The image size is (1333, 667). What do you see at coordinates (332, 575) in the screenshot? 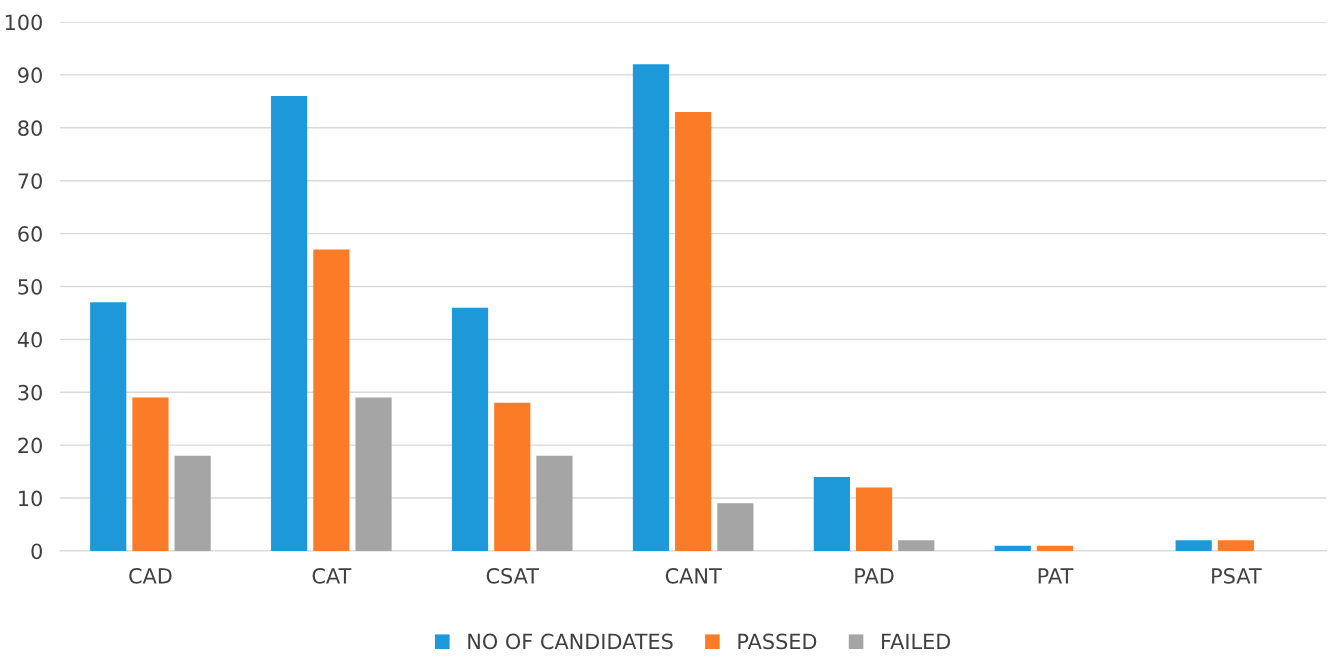
I see `x-tick-label: CAT` at bounding box center [332, 575].